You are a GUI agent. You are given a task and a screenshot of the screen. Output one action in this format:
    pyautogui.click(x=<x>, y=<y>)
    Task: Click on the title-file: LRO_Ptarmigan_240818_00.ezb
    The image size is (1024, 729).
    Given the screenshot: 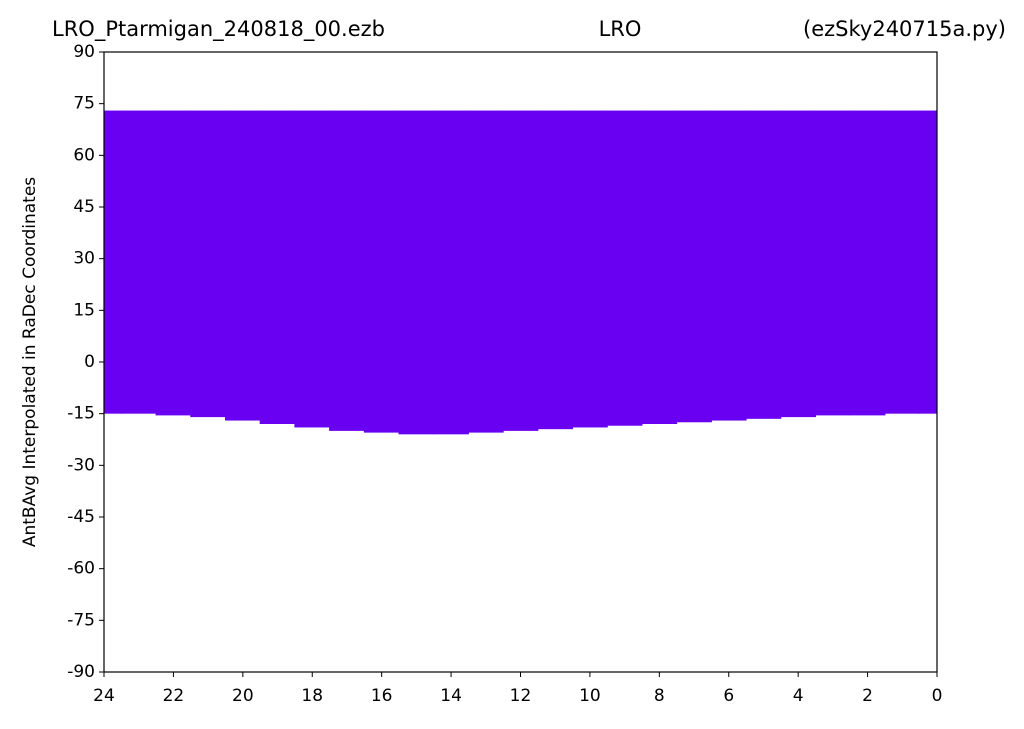 What is the action you would take?
    pyautogui.click(x=218, y=29)
    